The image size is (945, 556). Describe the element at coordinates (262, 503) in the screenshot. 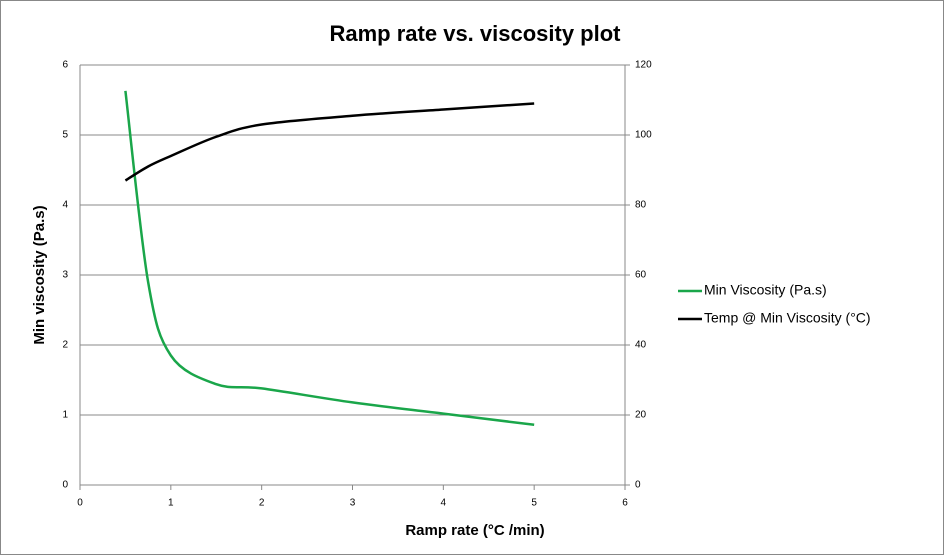

I see `x-tick-label: 2` at that location.